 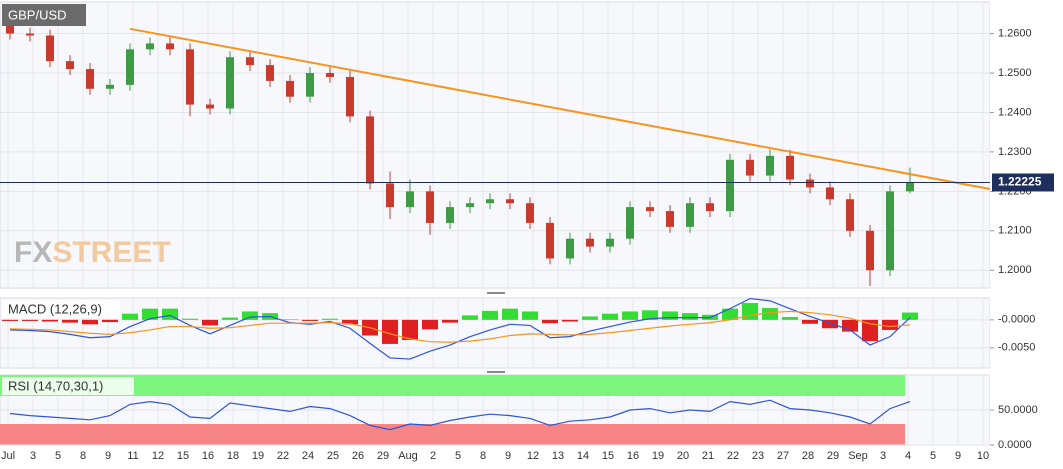 I want to click on x-tick-label: 22, so click(x=733, y=456).